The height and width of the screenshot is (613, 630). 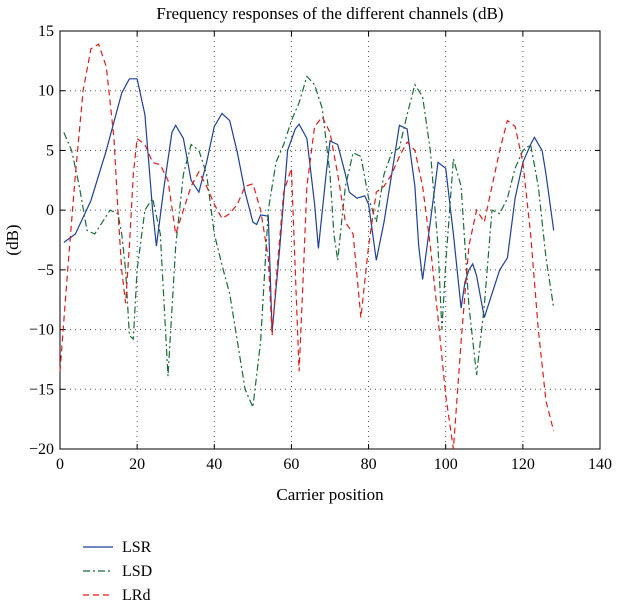 I want to click on x-tick-label: 40, so click(x=214, y=464).